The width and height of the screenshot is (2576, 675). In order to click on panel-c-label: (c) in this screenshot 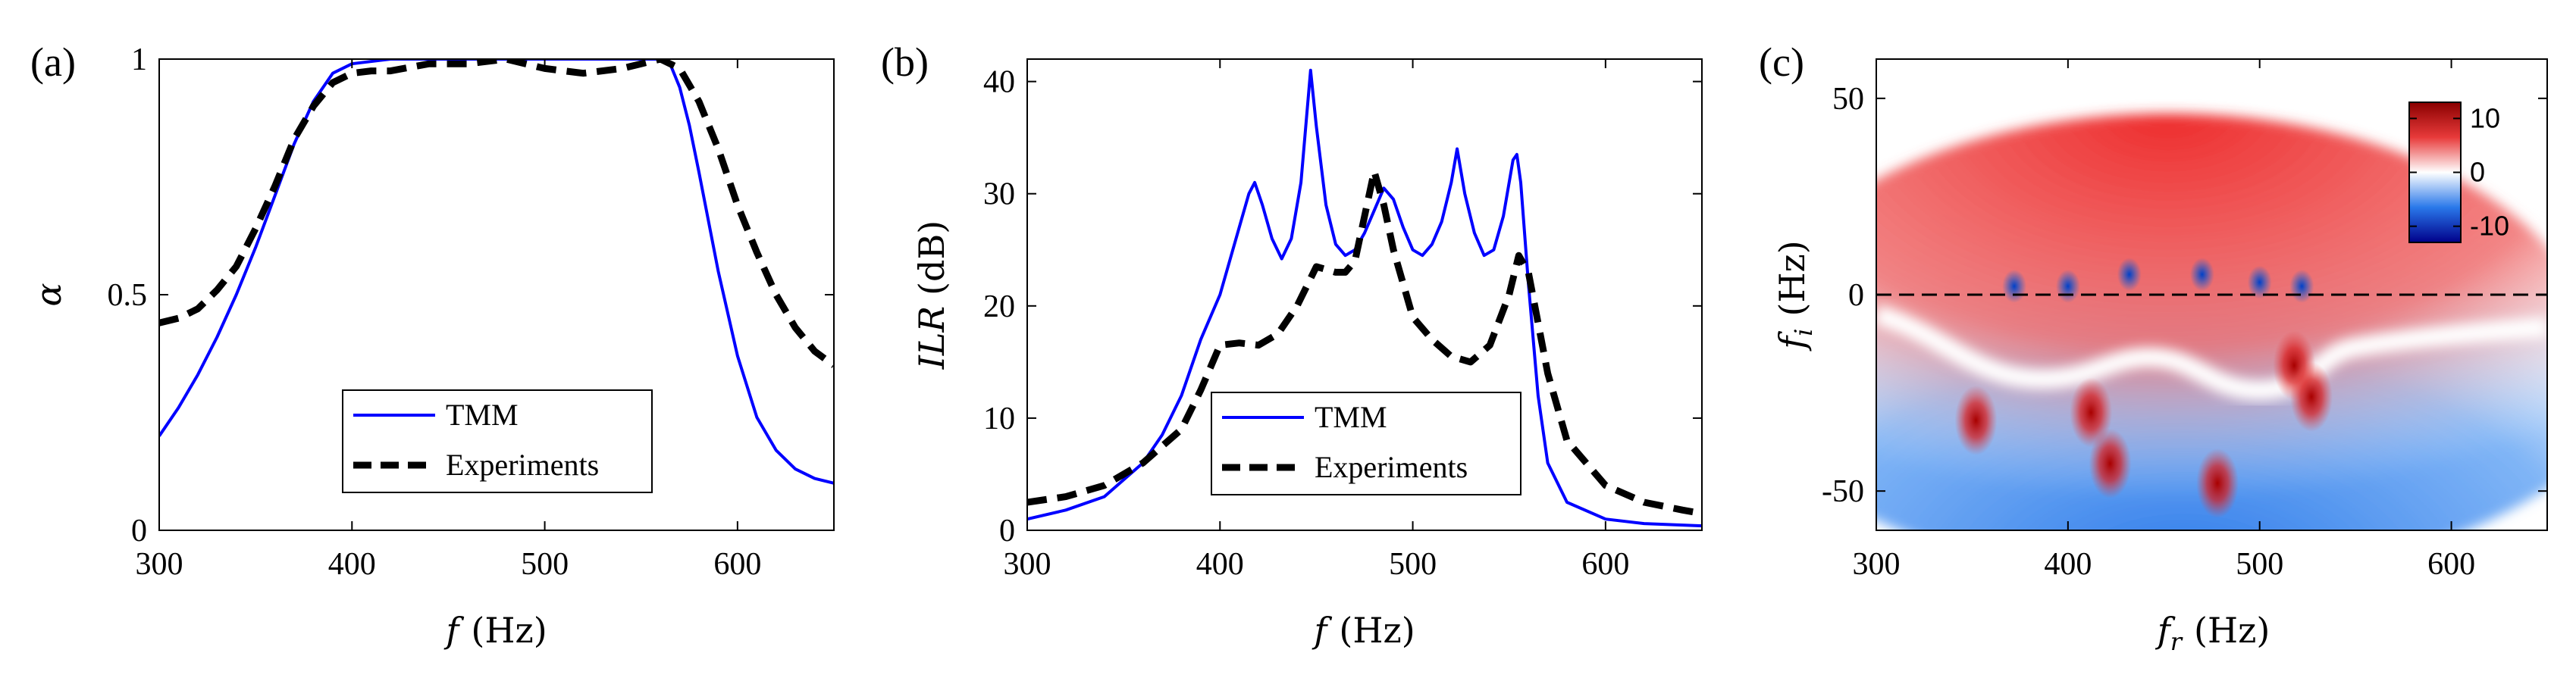, I will do `click(1782, 62)`.